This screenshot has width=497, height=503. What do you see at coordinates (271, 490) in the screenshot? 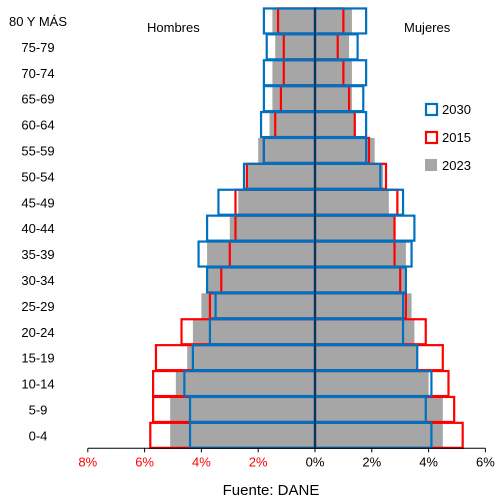
I see `source-note: Fuente: DANE` at bounding box center [271, 490].